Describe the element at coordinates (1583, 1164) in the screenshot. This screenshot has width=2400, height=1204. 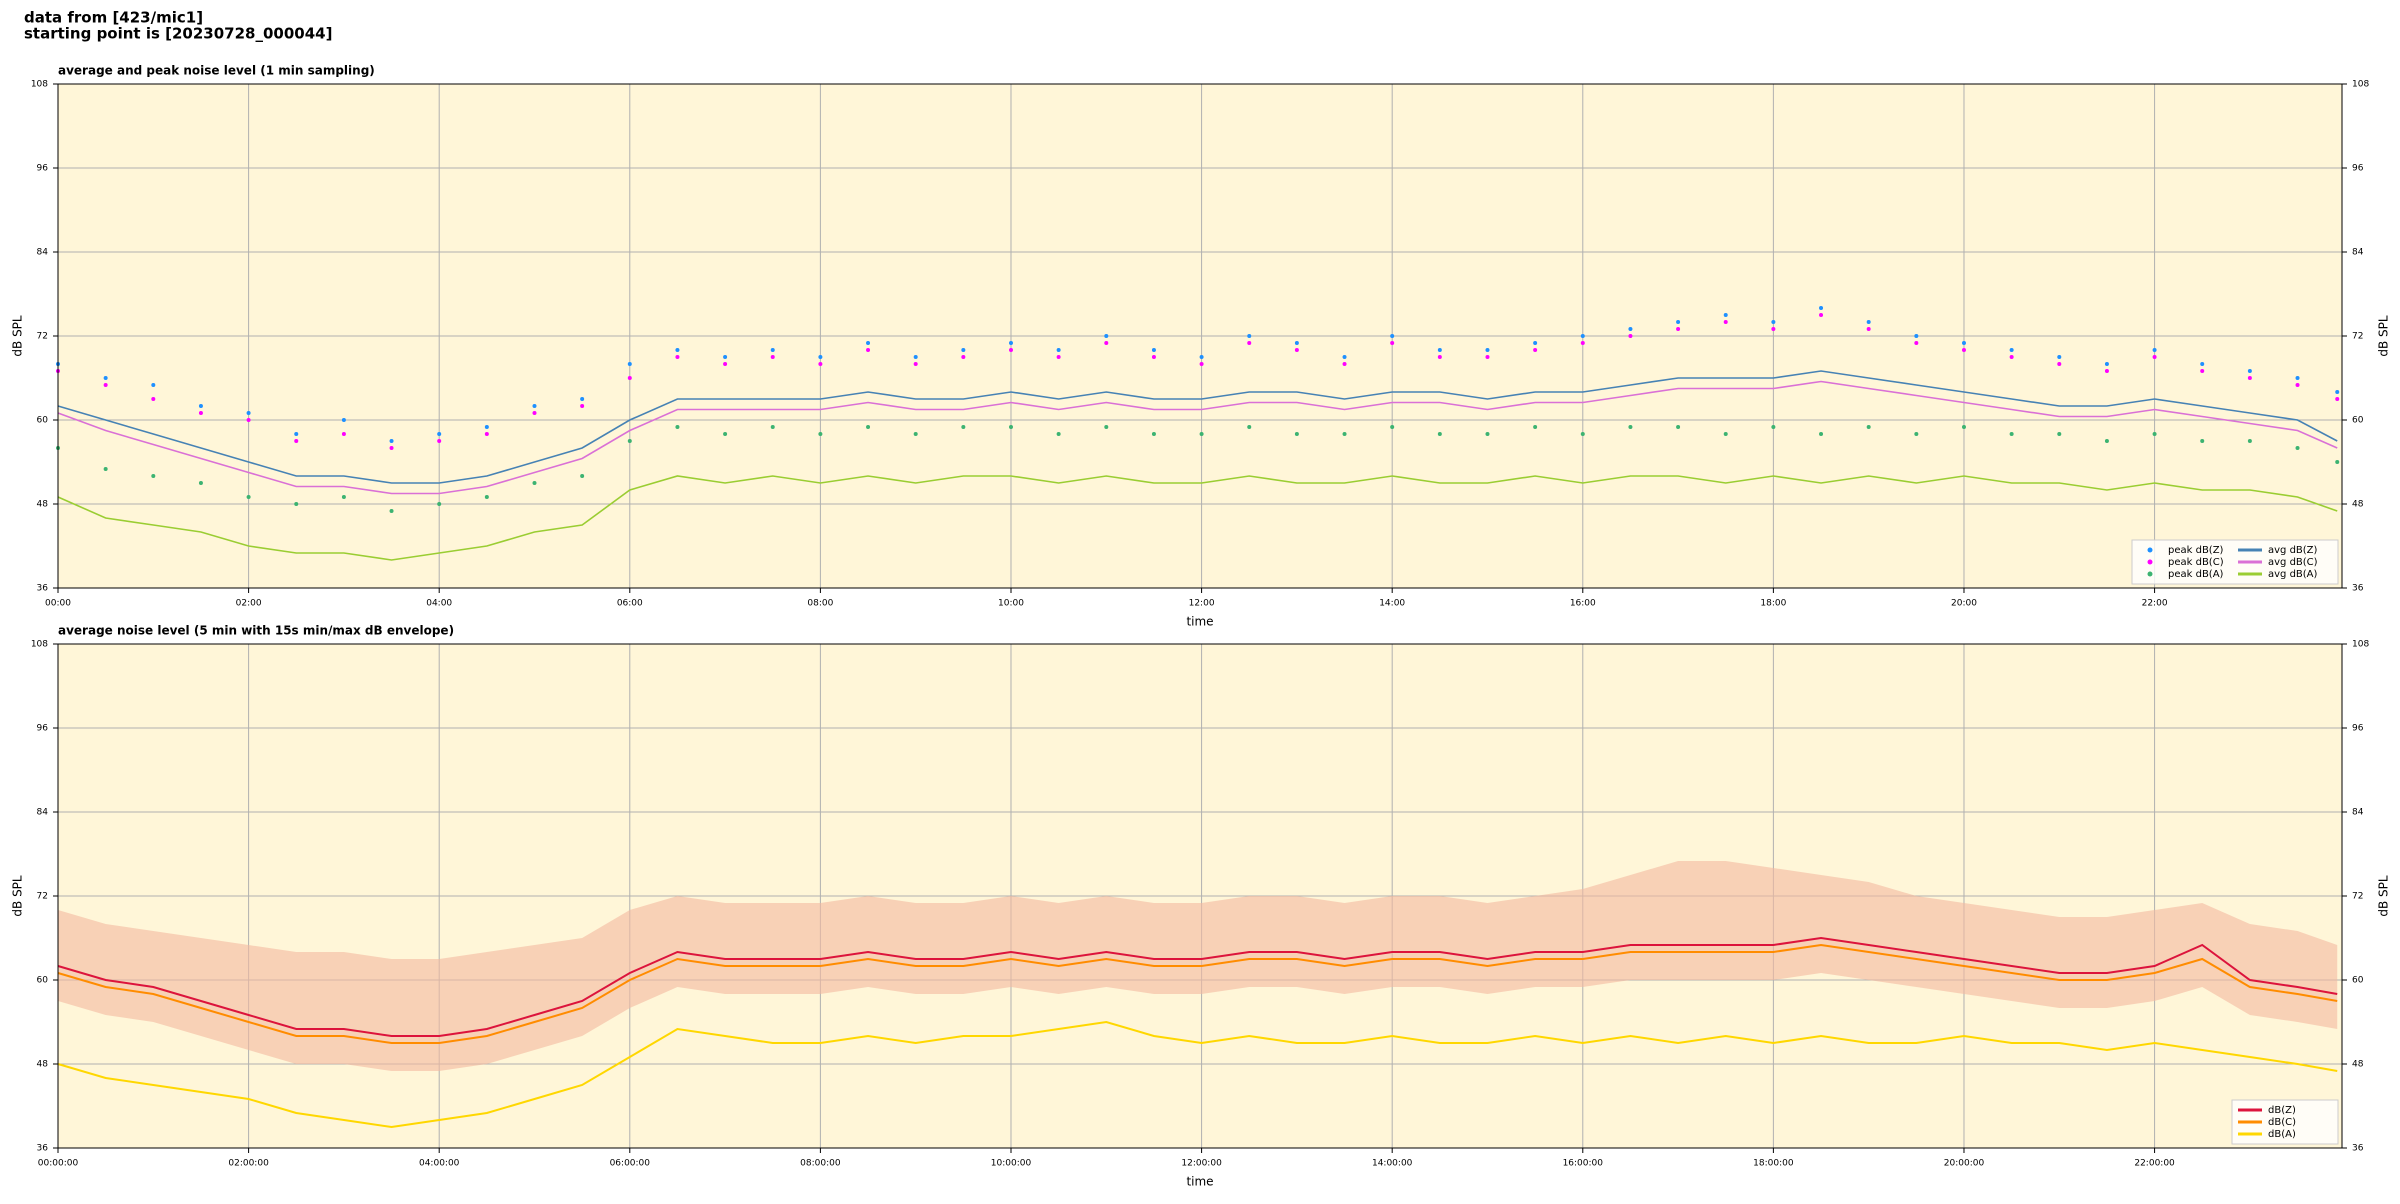
I see `x-tick-label: 16:00:00` at that location.